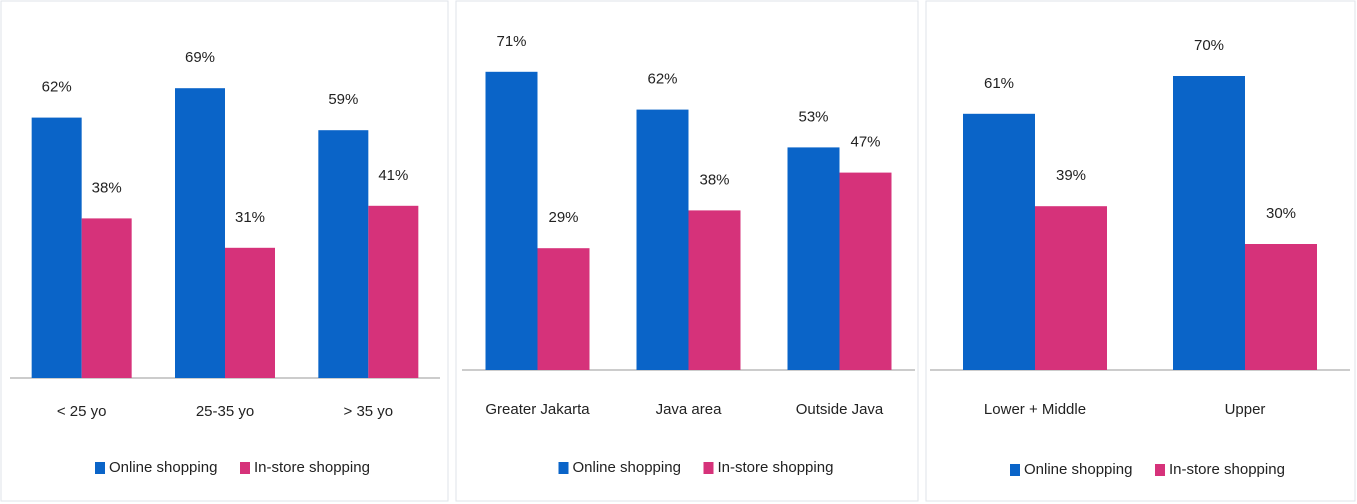  What do you see at coordinates (1035, 409) in the screenshot?
I see `x-tick-label: Lower + Middle` at bounding box center [1035, 409].